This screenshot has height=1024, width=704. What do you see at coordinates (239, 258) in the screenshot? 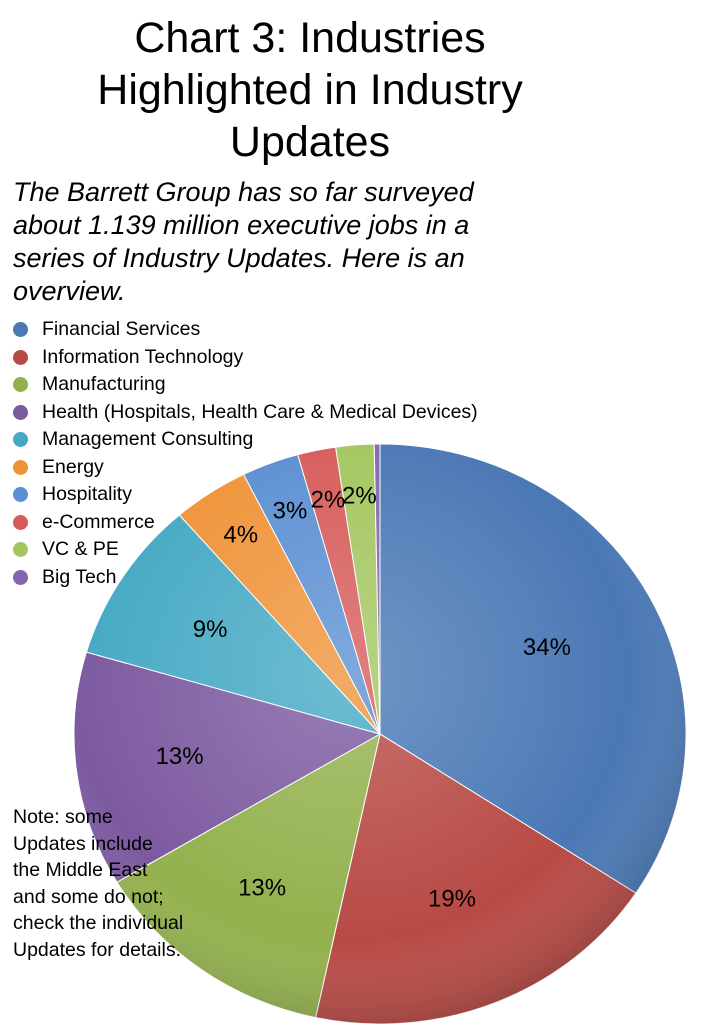
I see `subtitle-line: series of Industry Updates. Here is an` at bounding box center [239, 258].